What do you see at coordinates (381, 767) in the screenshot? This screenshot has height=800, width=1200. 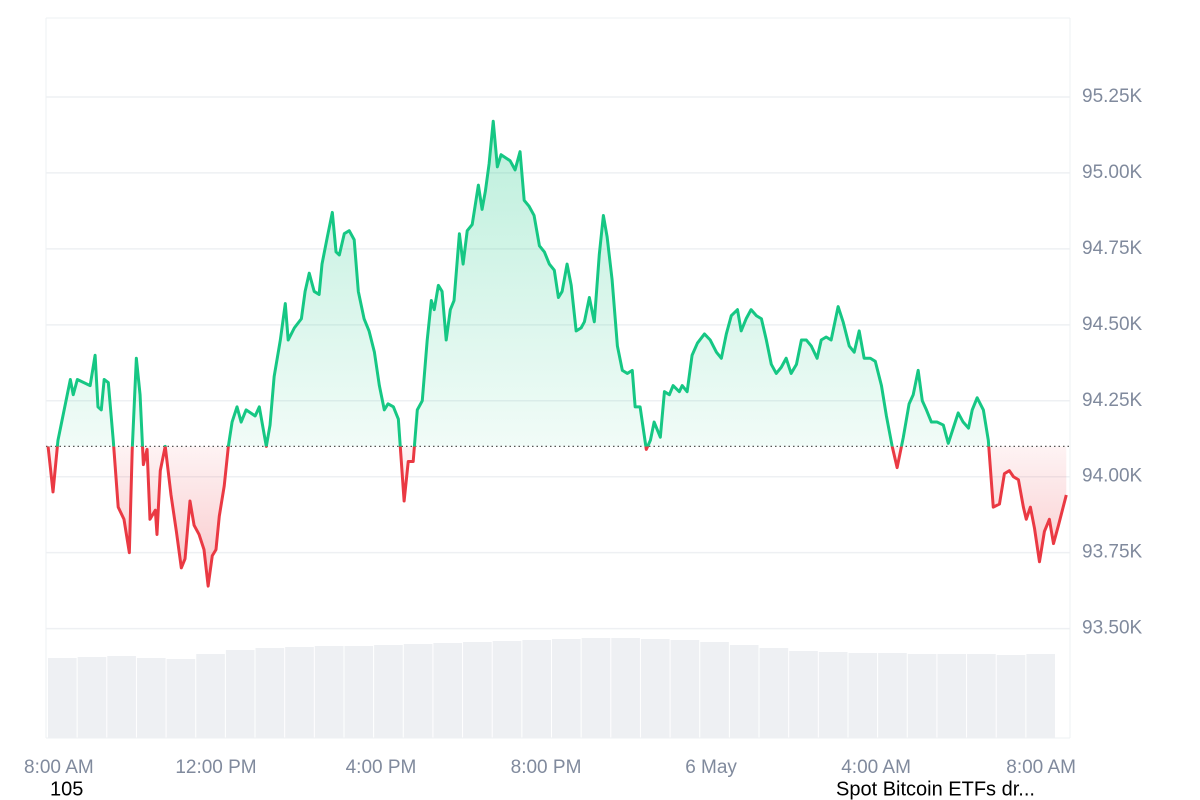 I see `x-tick-label: 4:00 PM` at bounding box center [381, 767].